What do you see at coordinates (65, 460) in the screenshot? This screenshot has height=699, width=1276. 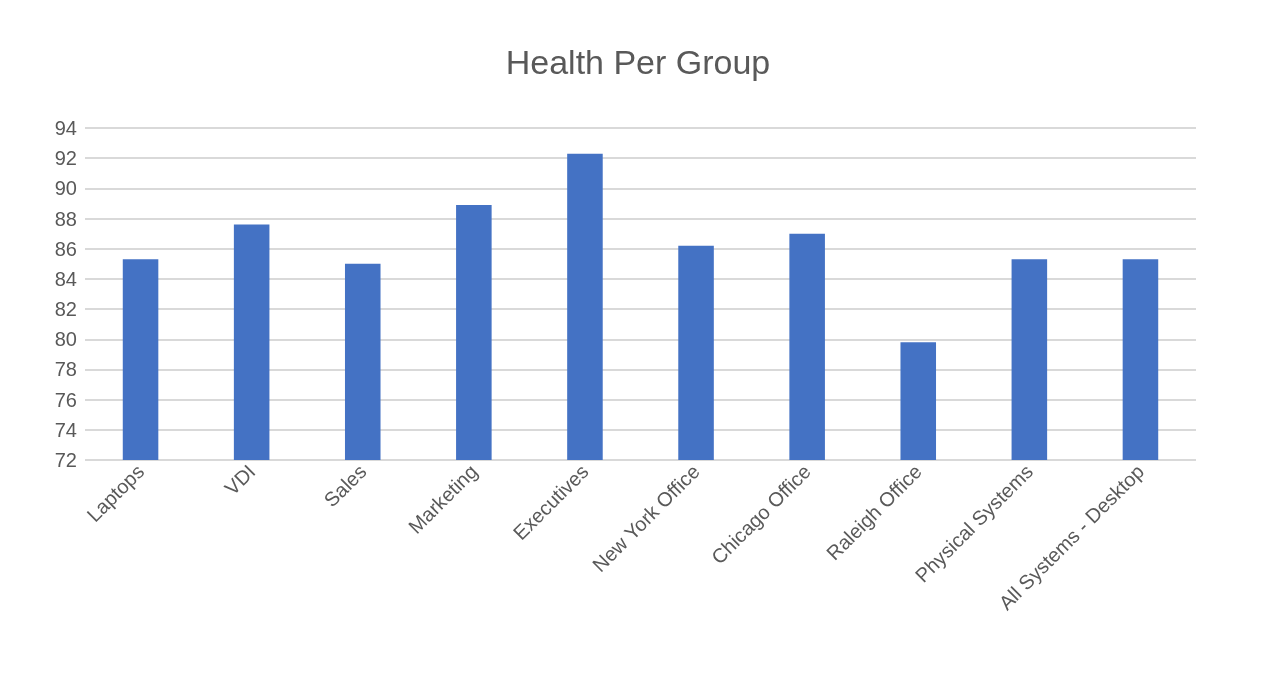 I see `y-tick-label: 72` at bounding box center [65, 460].